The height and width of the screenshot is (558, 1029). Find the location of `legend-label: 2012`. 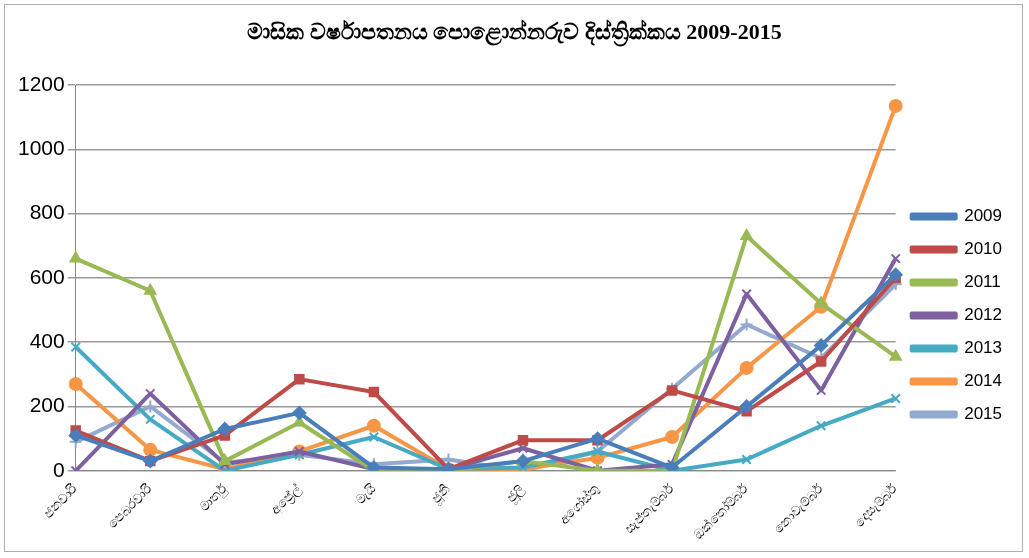

legend-label: 2012 is located at coordinates (983, 315).